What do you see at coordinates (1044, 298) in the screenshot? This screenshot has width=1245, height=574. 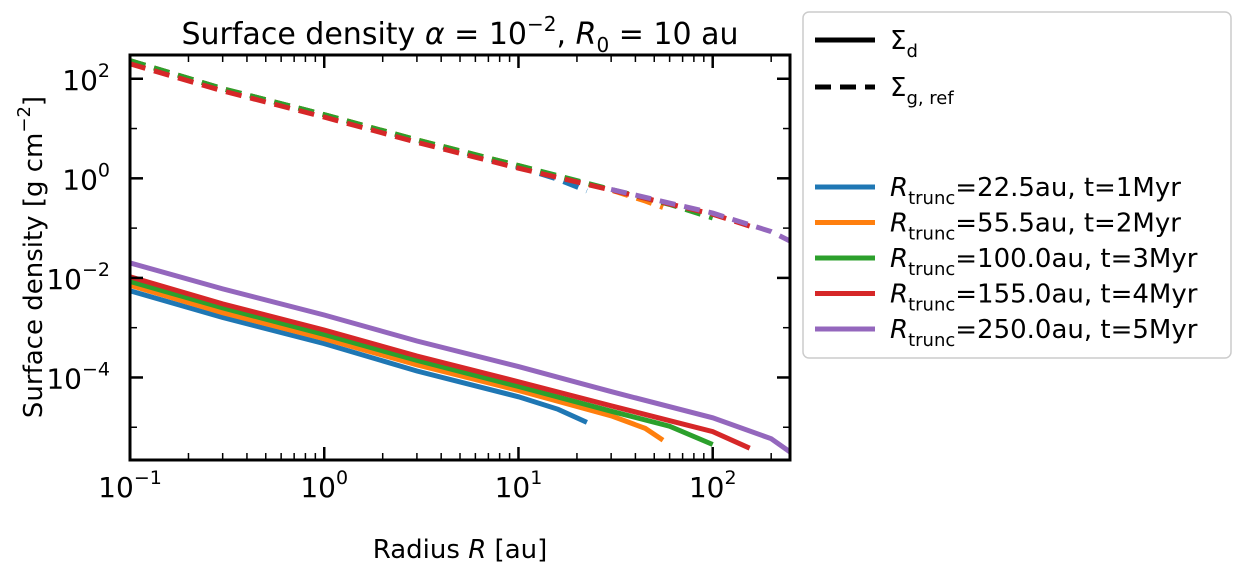 I see `legend-series-label: Rtrunc=155.0au, t=4Myr` at bounding box center [1044, 298].